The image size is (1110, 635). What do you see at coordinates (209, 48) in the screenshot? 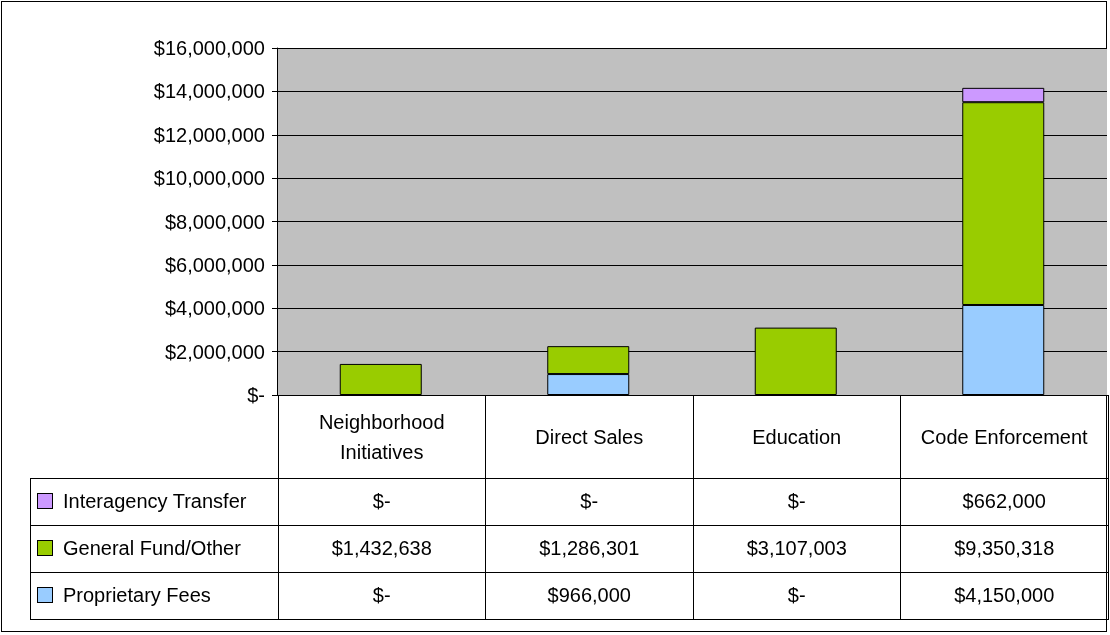
I see `y-tick-label: $16,000,000` at bounding box center [209, 48].